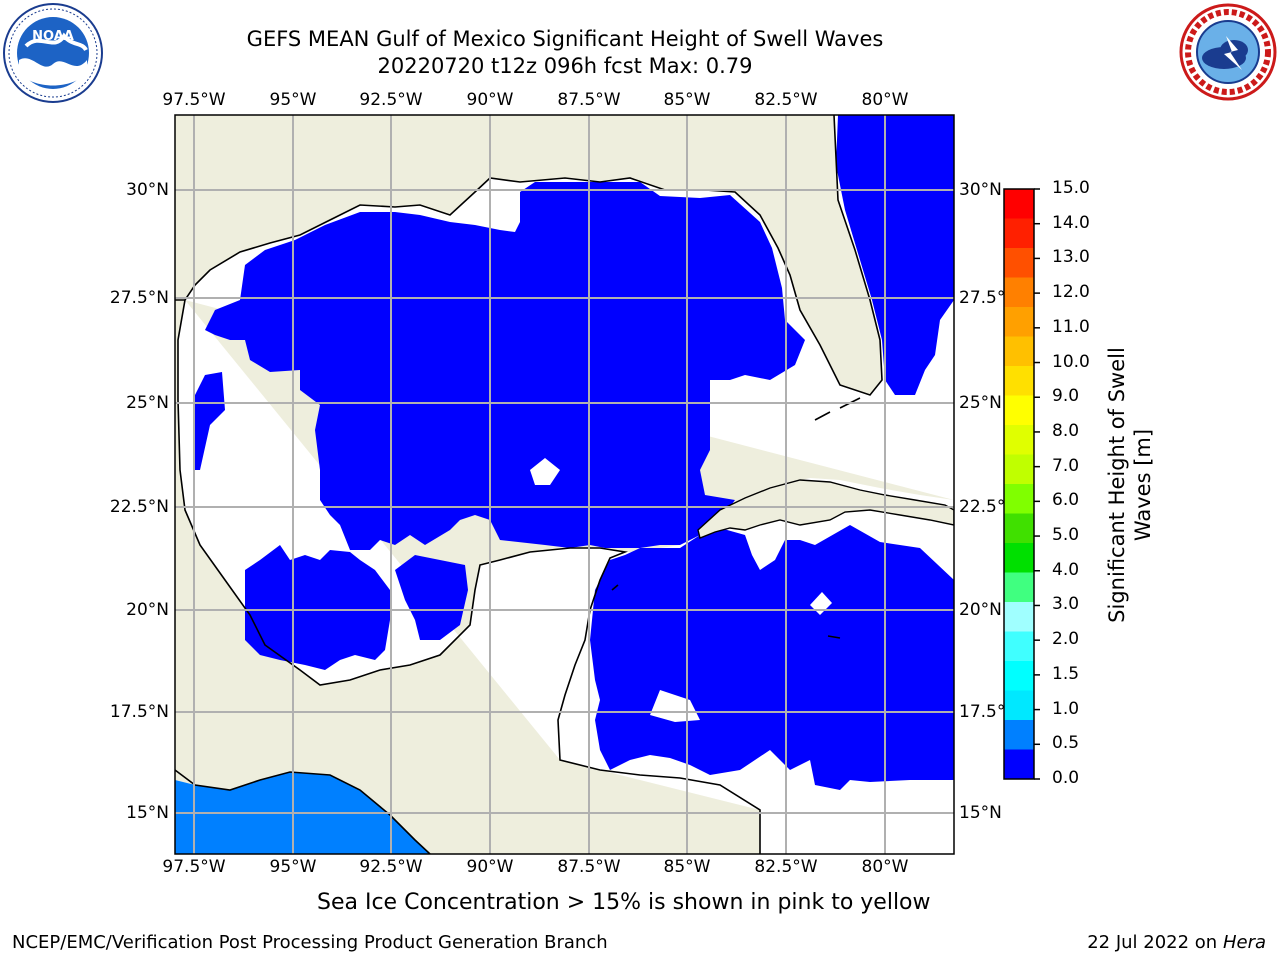 This screenshot has width=1280, height=960. Describe the element at coordinates (53, 53) in the screenshot. I see `noaa-logo: NOAA` at that location.